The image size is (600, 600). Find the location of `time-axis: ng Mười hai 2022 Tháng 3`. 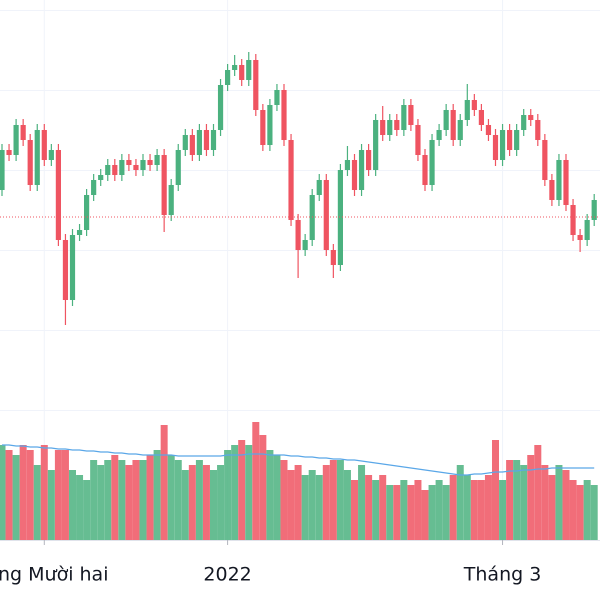

time-axis: ng Mười hai 2022 Tháng 3 is located at coordinates (270, 563).